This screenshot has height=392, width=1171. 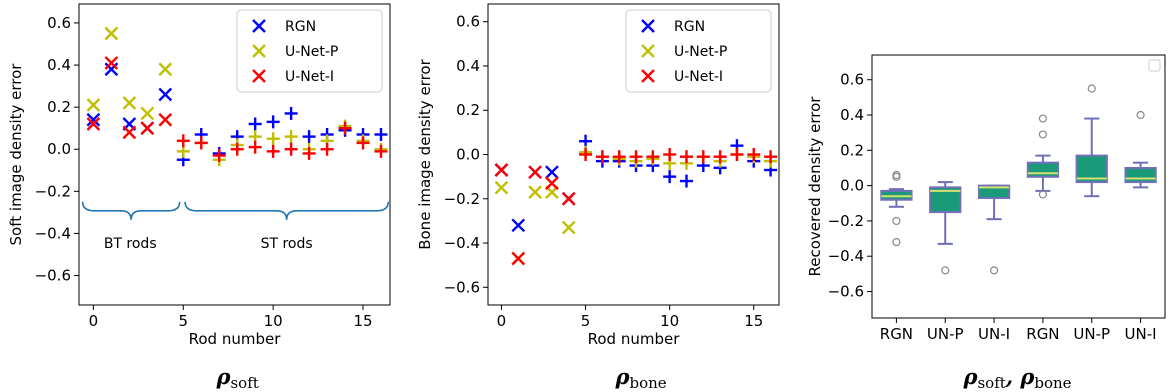 What do you see at coordinates (502, 321) in the screenshot?
I see `x-tick-label: 0` at bounding box center [502, 321].